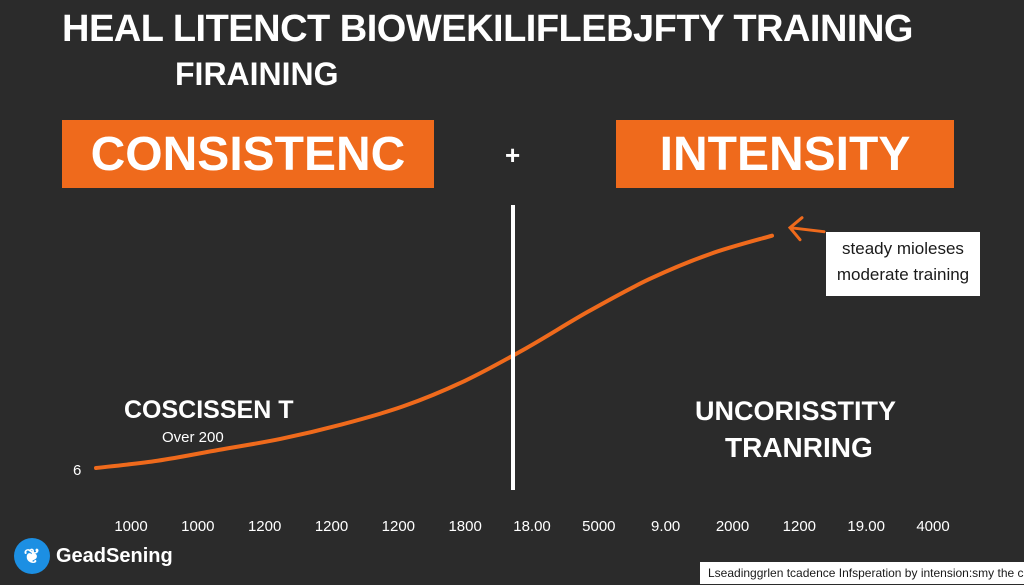 The width and height of the screenshot is (1024, 585). I want to click on start-value-label: 6, so click(77, 470).